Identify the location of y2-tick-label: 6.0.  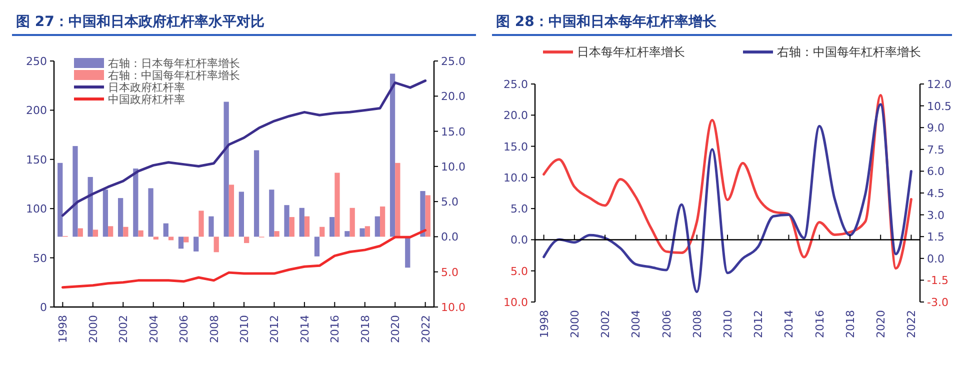
(935, 171).